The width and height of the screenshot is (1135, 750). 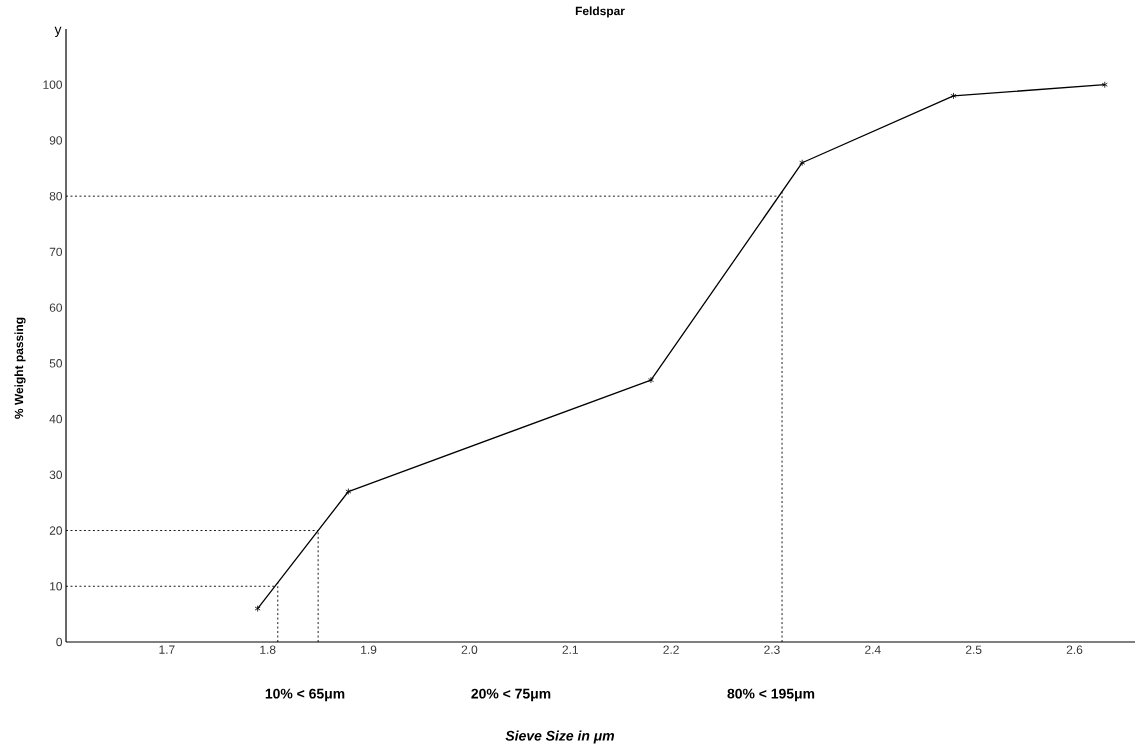 I want to click on x-tick-label: 1.9, so click(x=369, y=649).